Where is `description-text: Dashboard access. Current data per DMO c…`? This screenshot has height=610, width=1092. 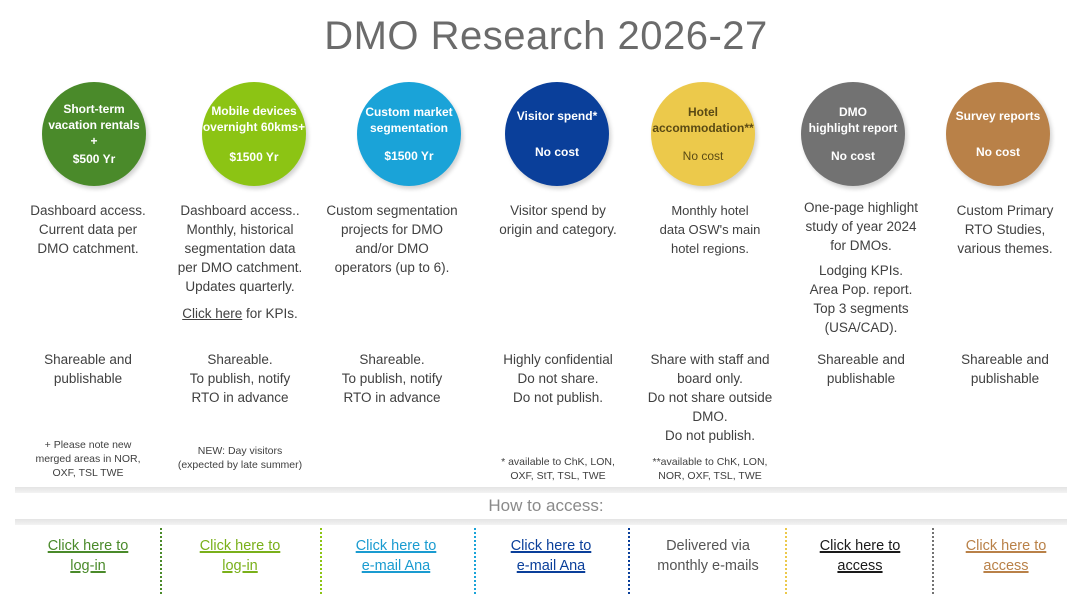 description-text: Dashboard access. Current data per DMO c… is located at coordinates (88, 229).